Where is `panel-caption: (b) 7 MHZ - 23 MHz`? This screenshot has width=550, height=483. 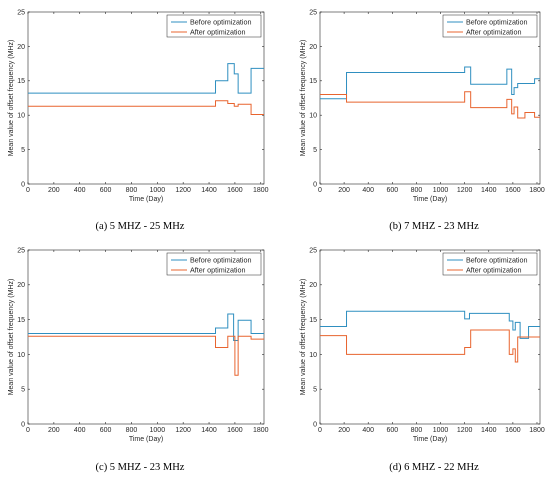 panel-caption: (b) 7 MHZ - 23 MHz is located at coordinates (434, 226).